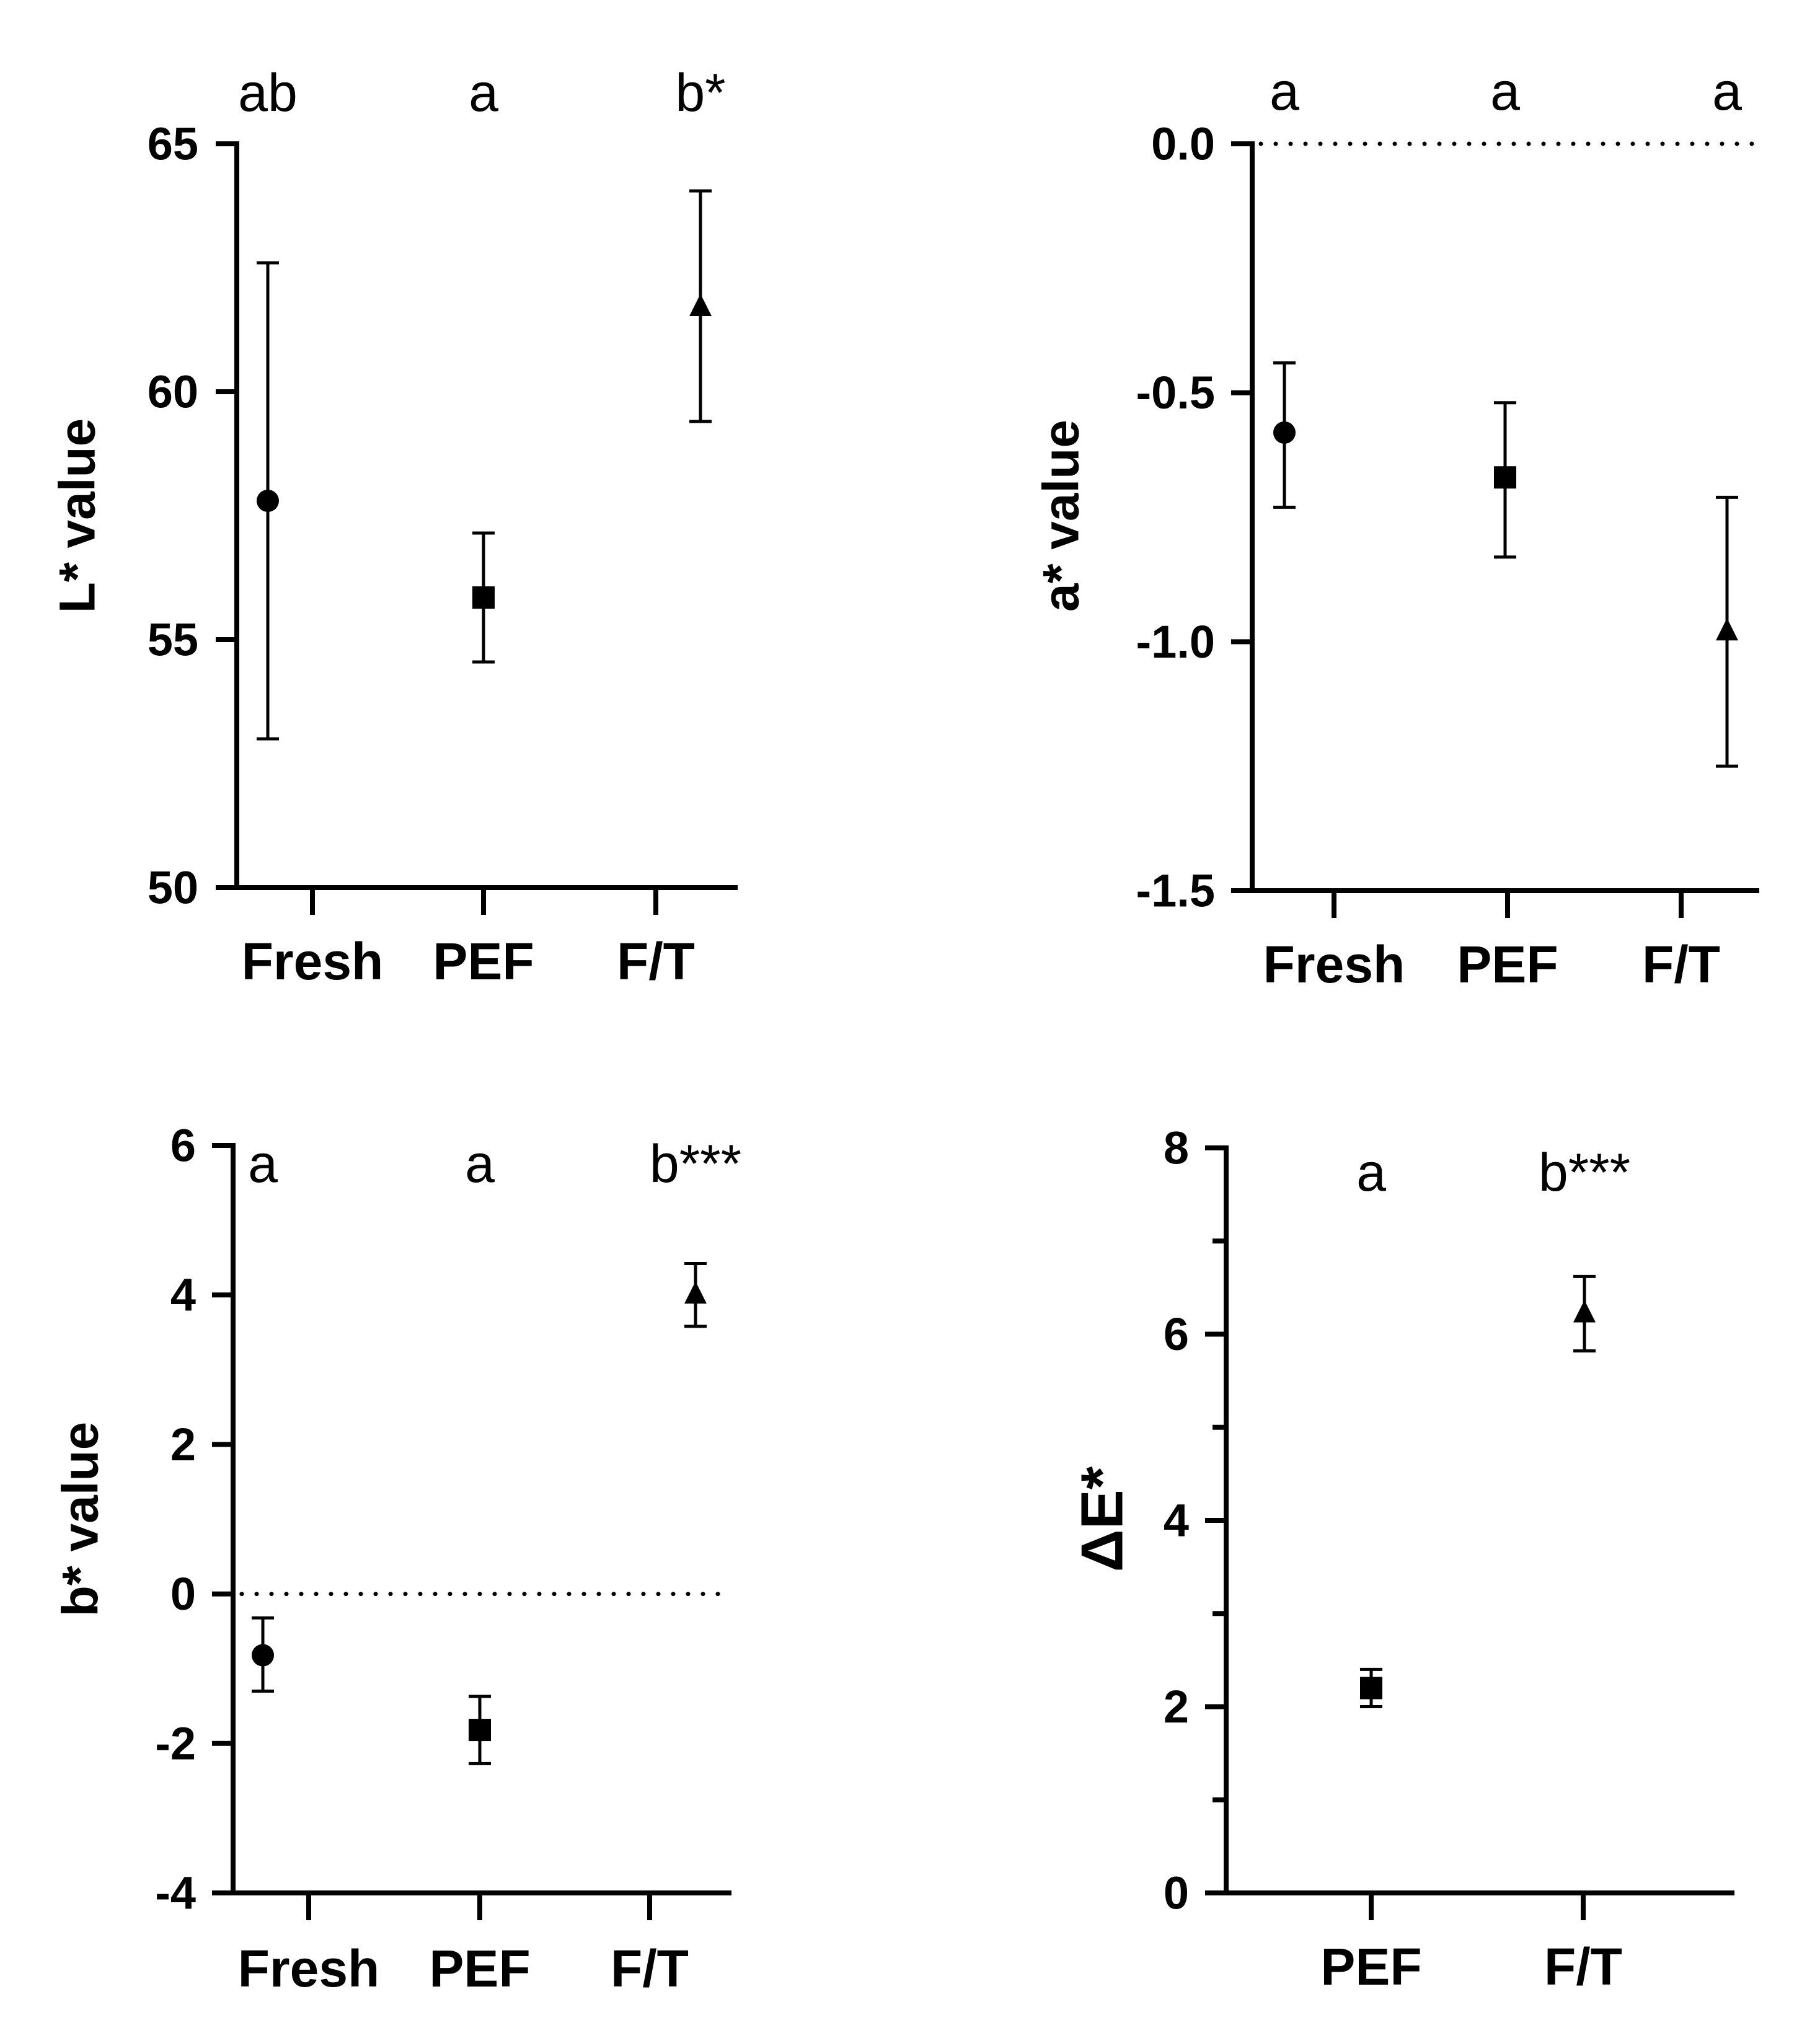 Image resolution: width=1820 pixels, height=2020 pixels. I want to click on y-tick-label: 55, so click(173, 640).